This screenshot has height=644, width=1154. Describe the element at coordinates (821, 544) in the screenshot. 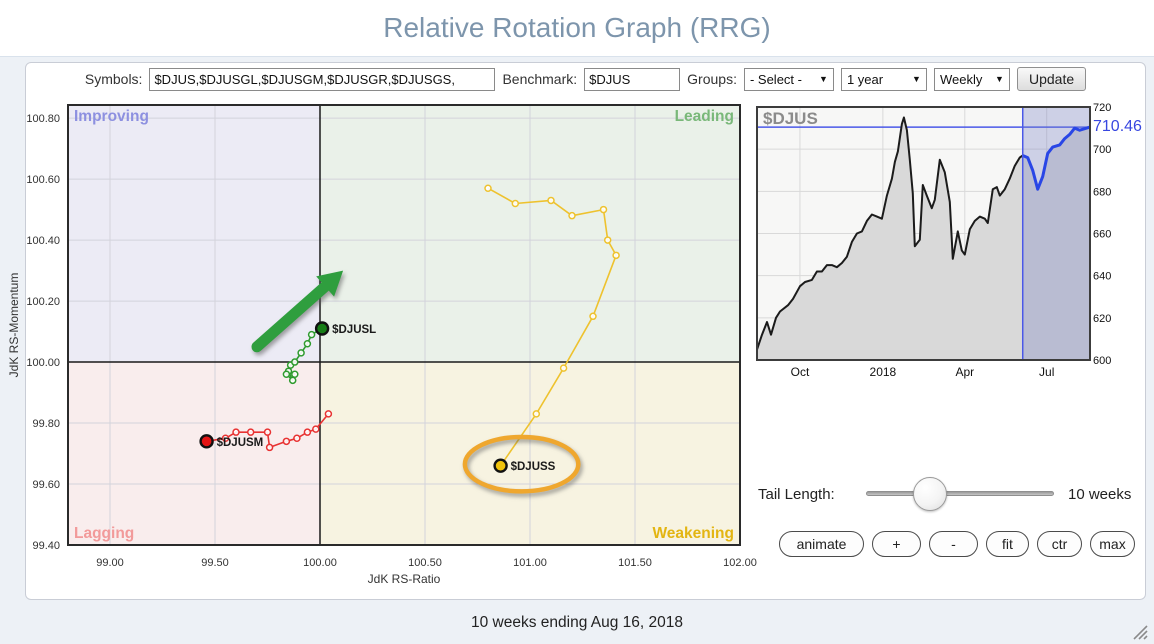

I see `animate-button: animate` at that location.